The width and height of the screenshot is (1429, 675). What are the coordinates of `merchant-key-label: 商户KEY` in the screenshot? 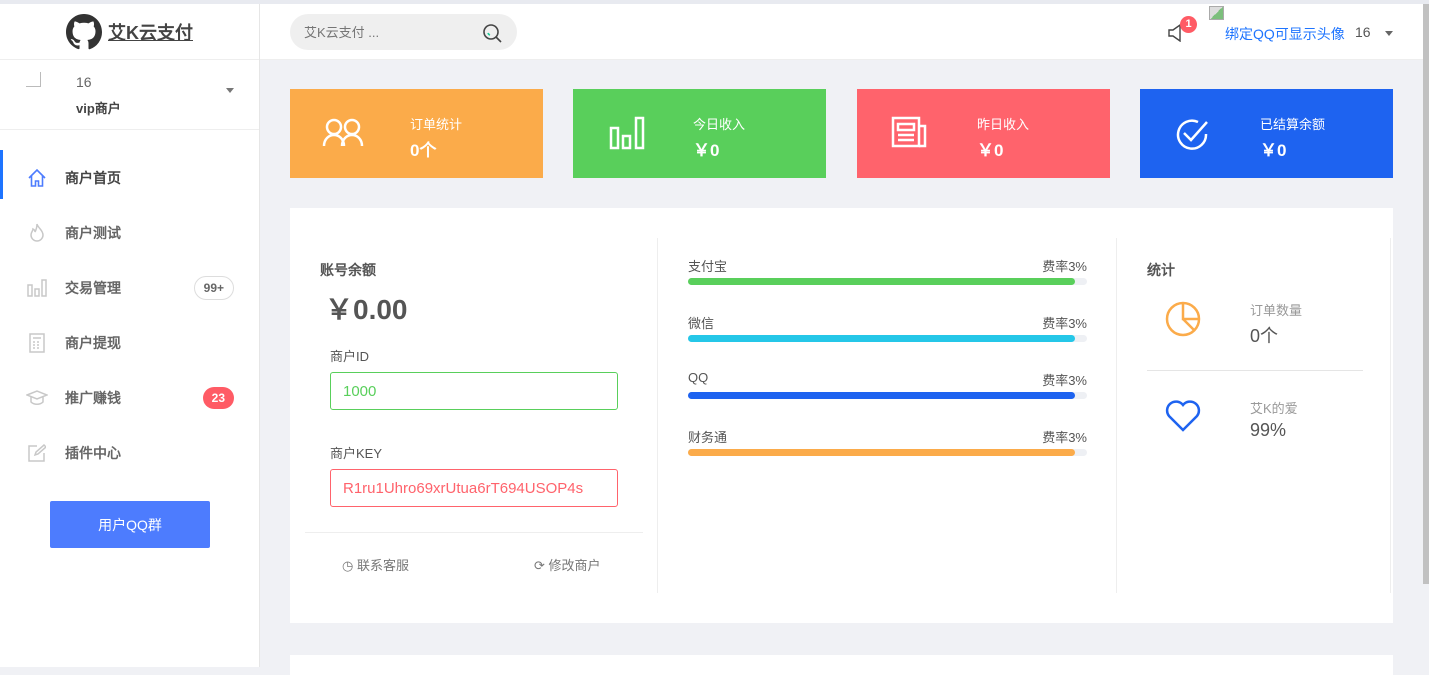 It's located at (356, 453).